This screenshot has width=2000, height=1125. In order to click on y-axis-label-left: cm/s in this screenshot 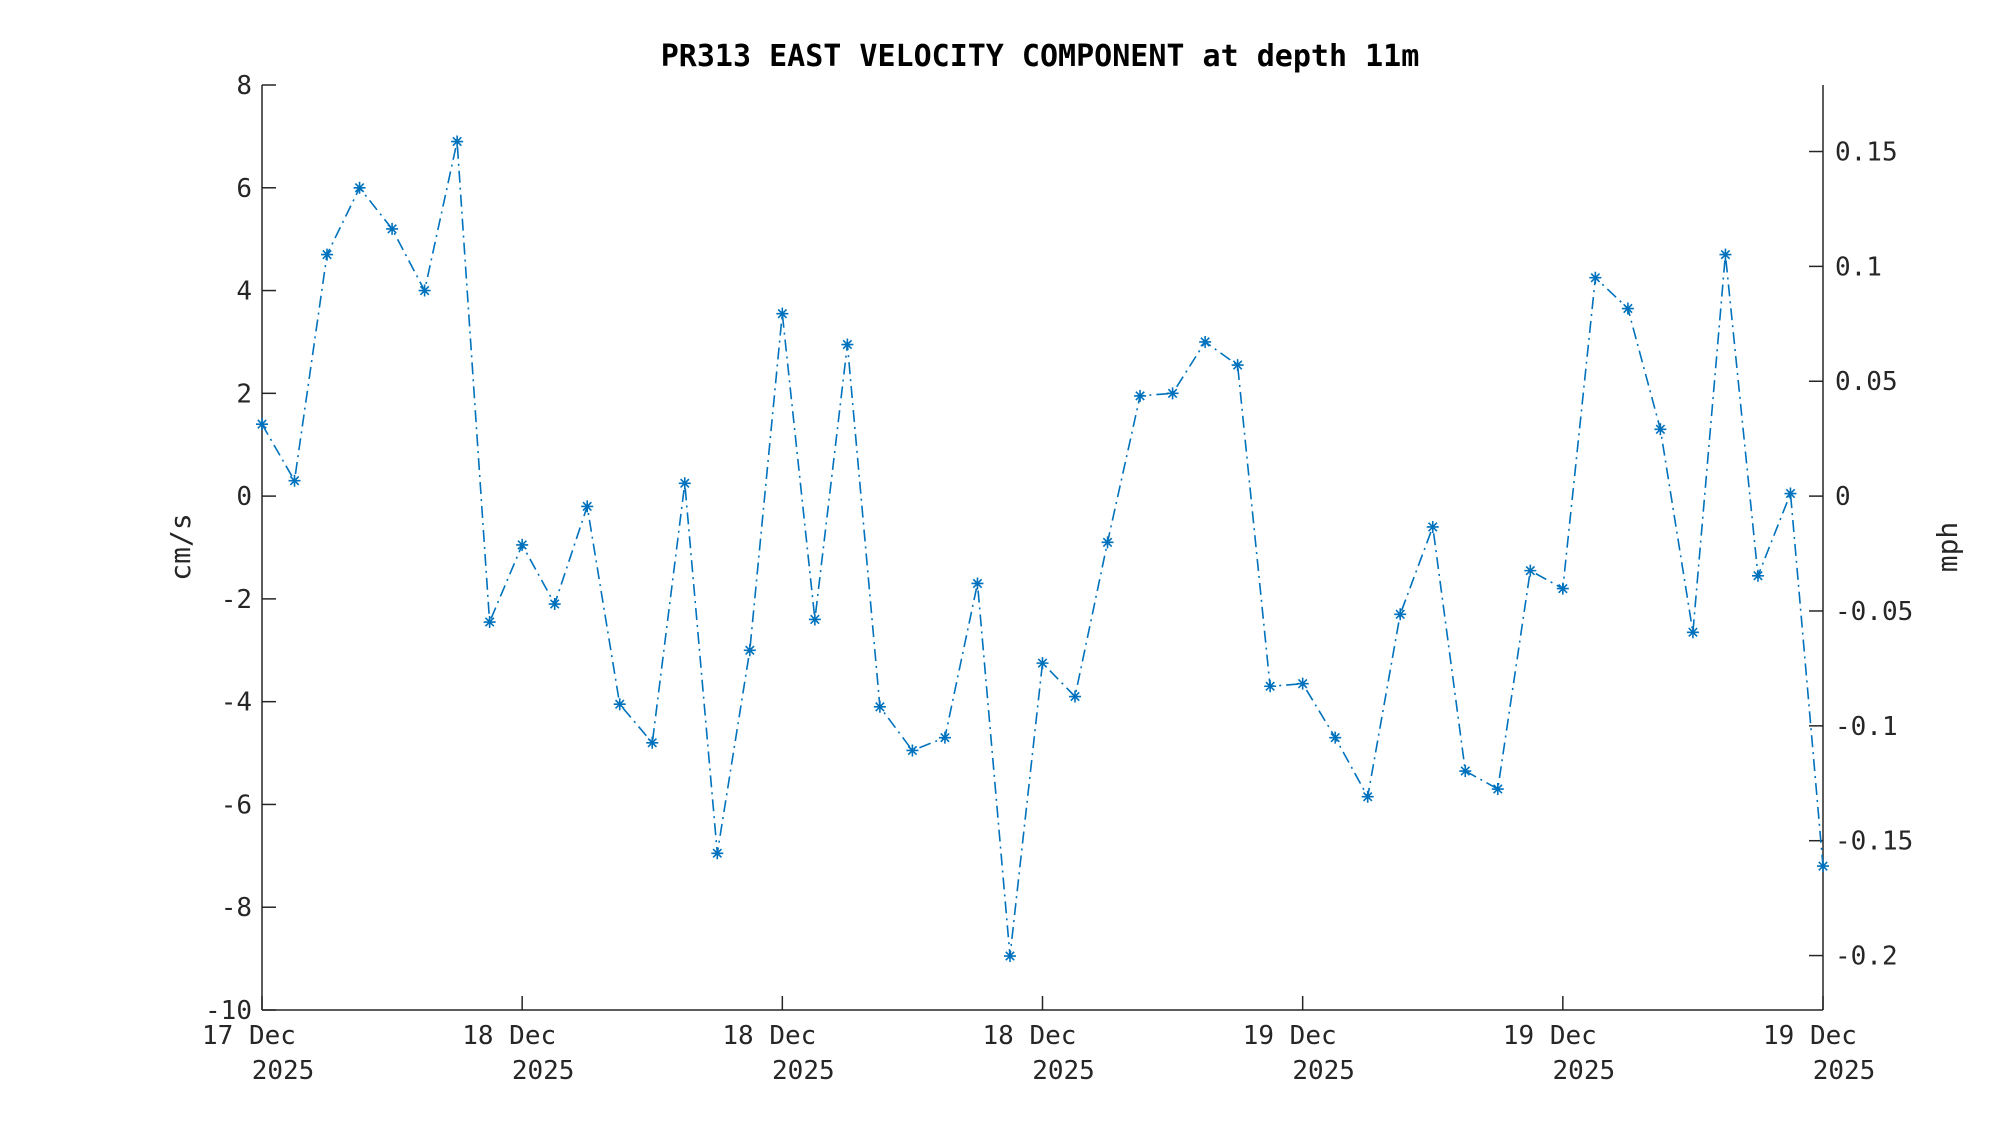, I will do `click(180, 546)`.